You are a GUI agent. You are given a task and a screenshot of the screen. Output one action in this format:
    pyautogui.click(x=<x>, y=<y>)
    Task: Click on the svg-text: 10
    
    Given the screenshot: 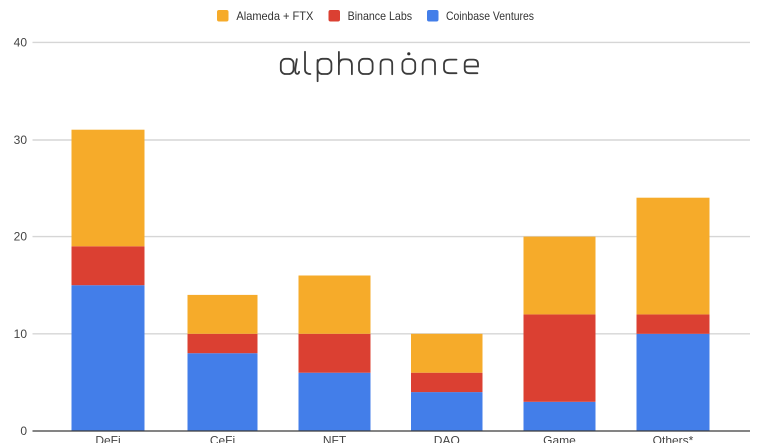 What is the action you would take?
    pyautogui.click(x=21, y=334)
    